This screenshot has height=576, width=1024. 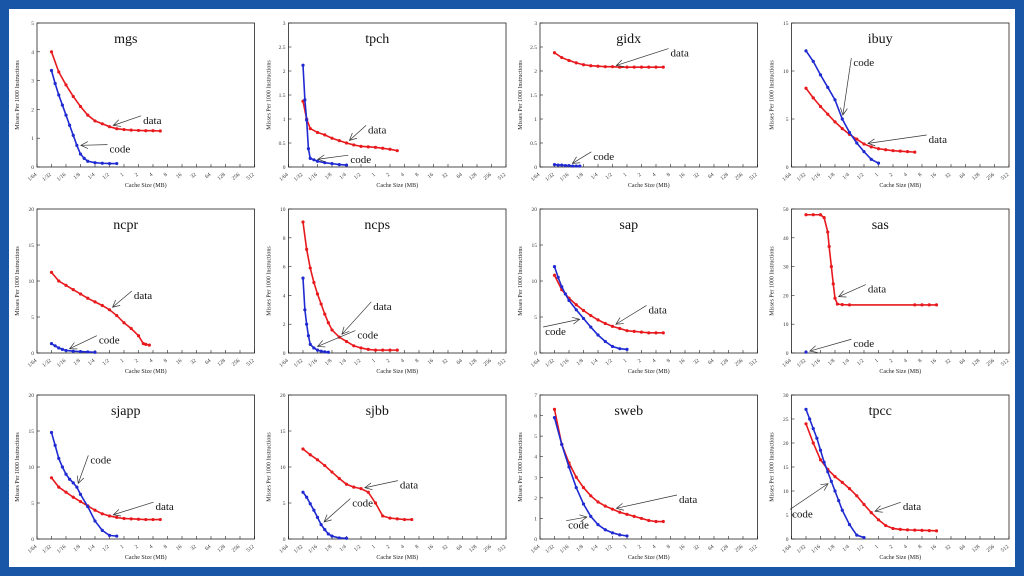 What do you see at coordinates (535, 24) in the screenshot?
I see `y-tick-label: 3` at bounding box center [535, 24].